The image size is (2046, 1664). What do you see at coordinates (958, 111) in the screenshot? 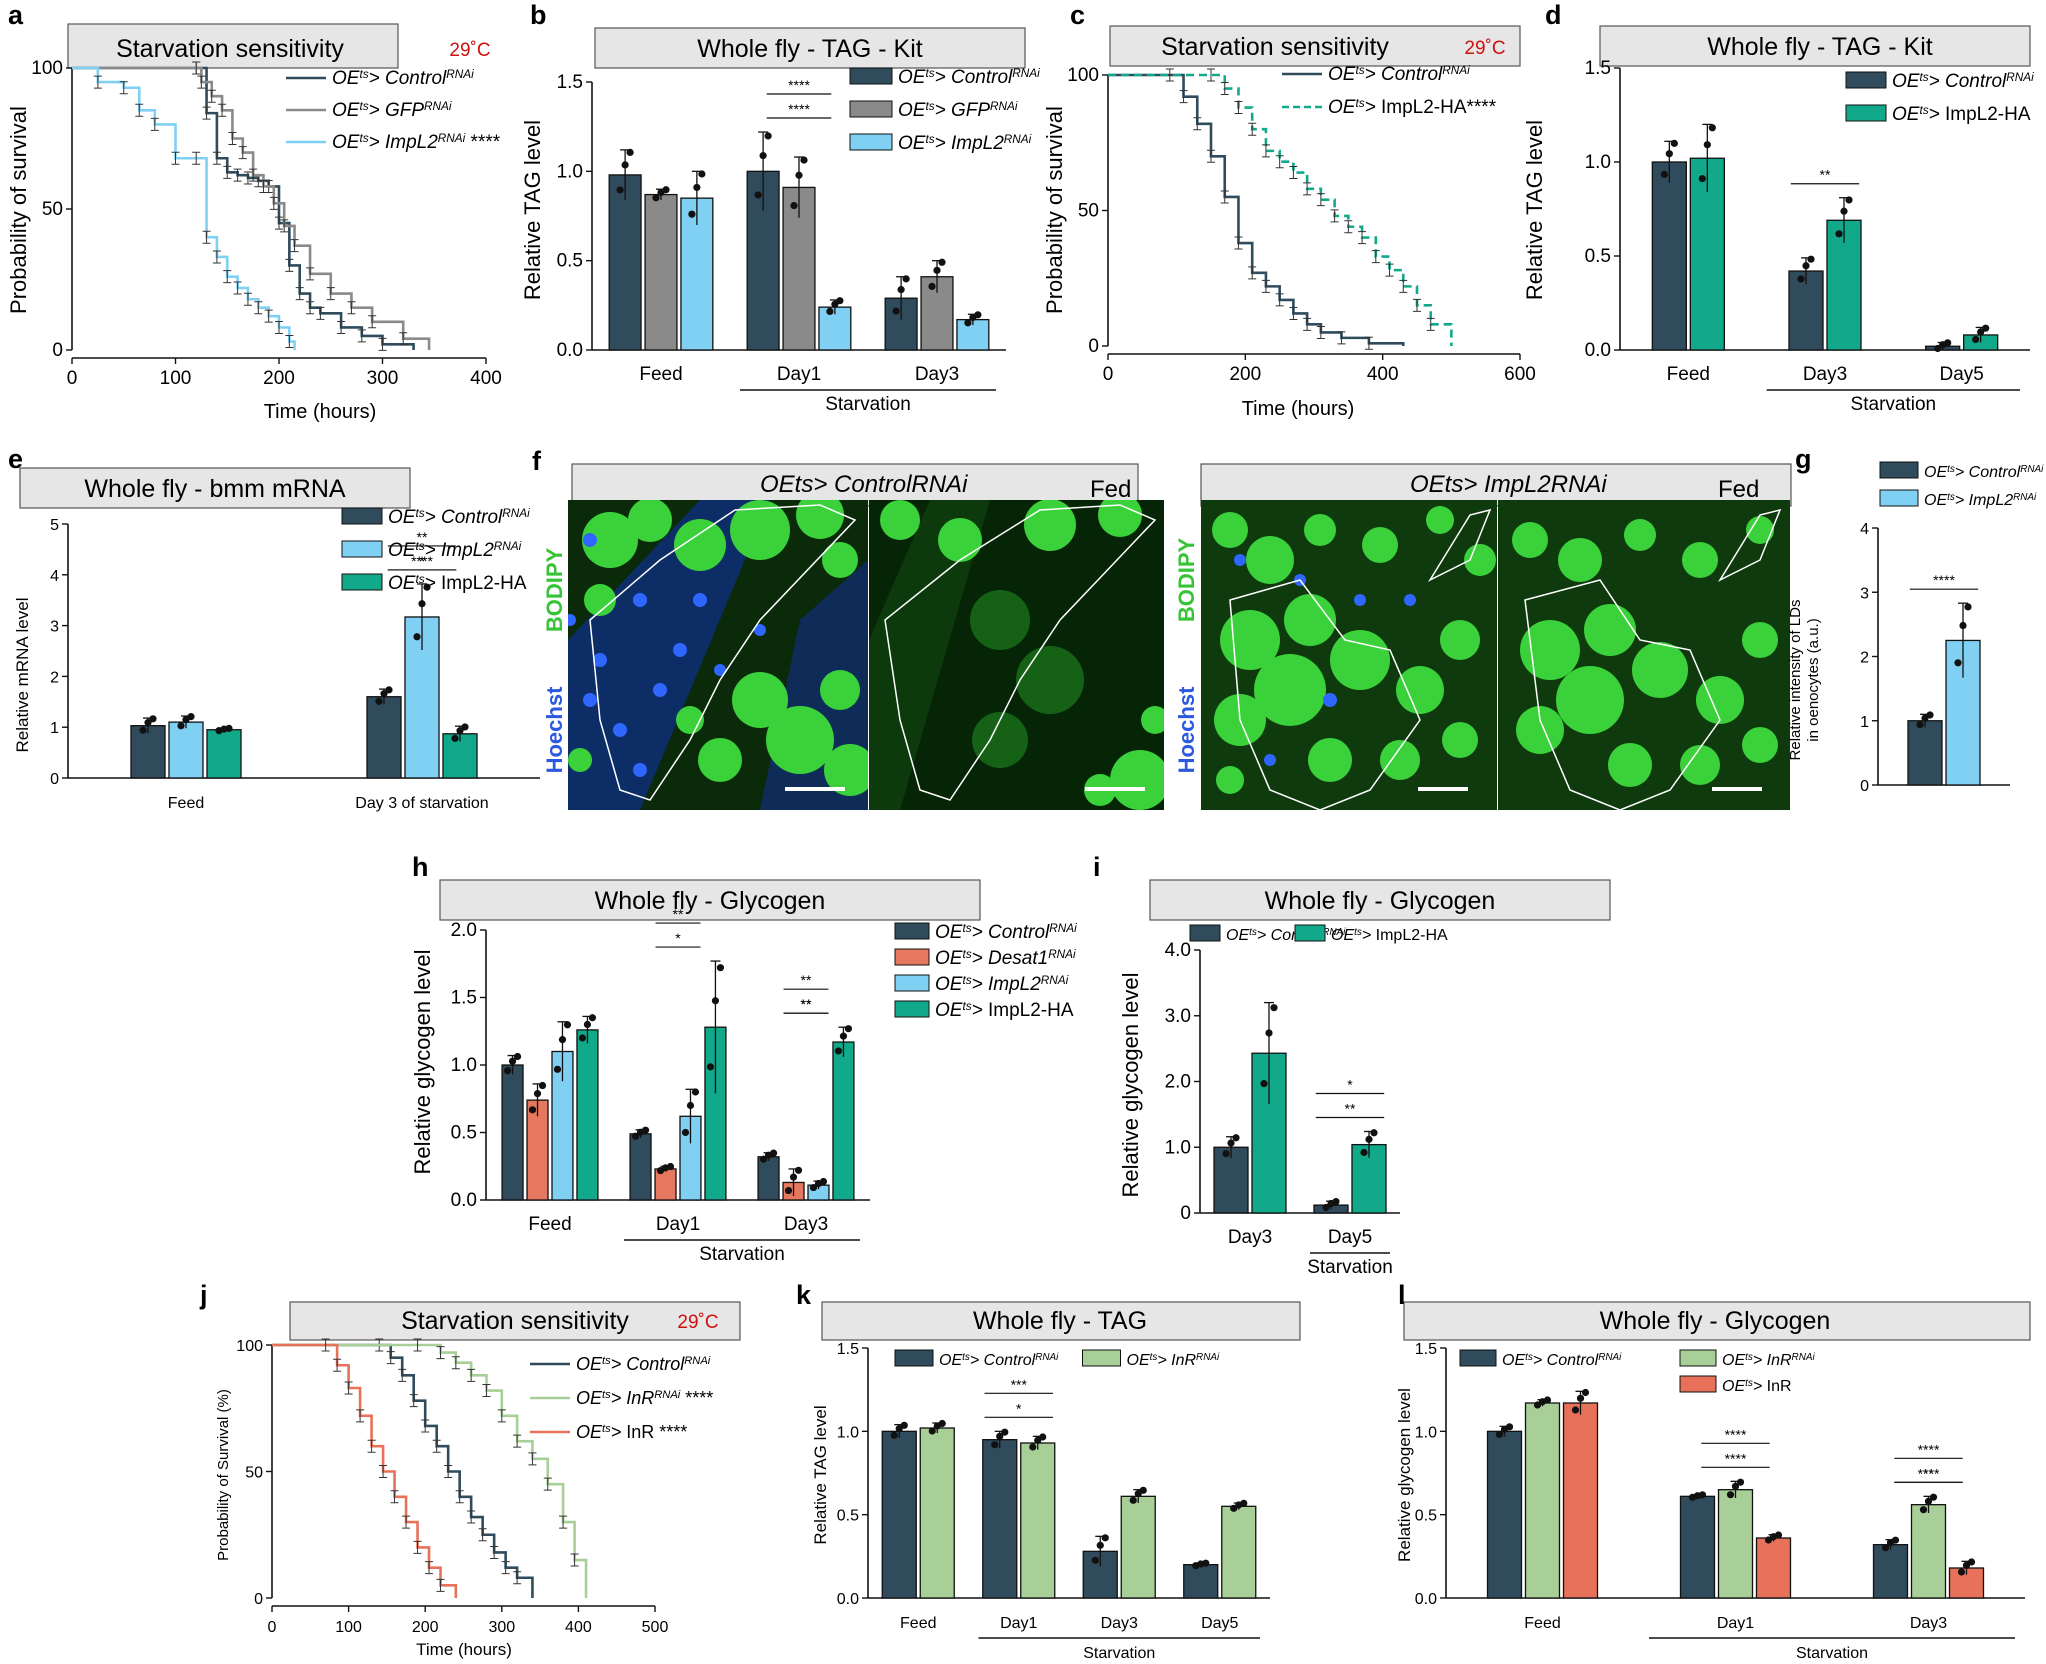
I see `legend-label-b: OEts> GFPRNAi` at bounding box center [958, 111].